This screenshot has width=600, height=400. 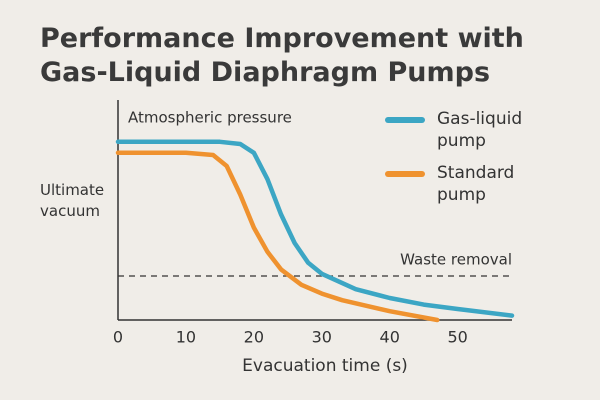 I want to click on x-axis-label: Evacuation time (s), so click(x=325, y=366).